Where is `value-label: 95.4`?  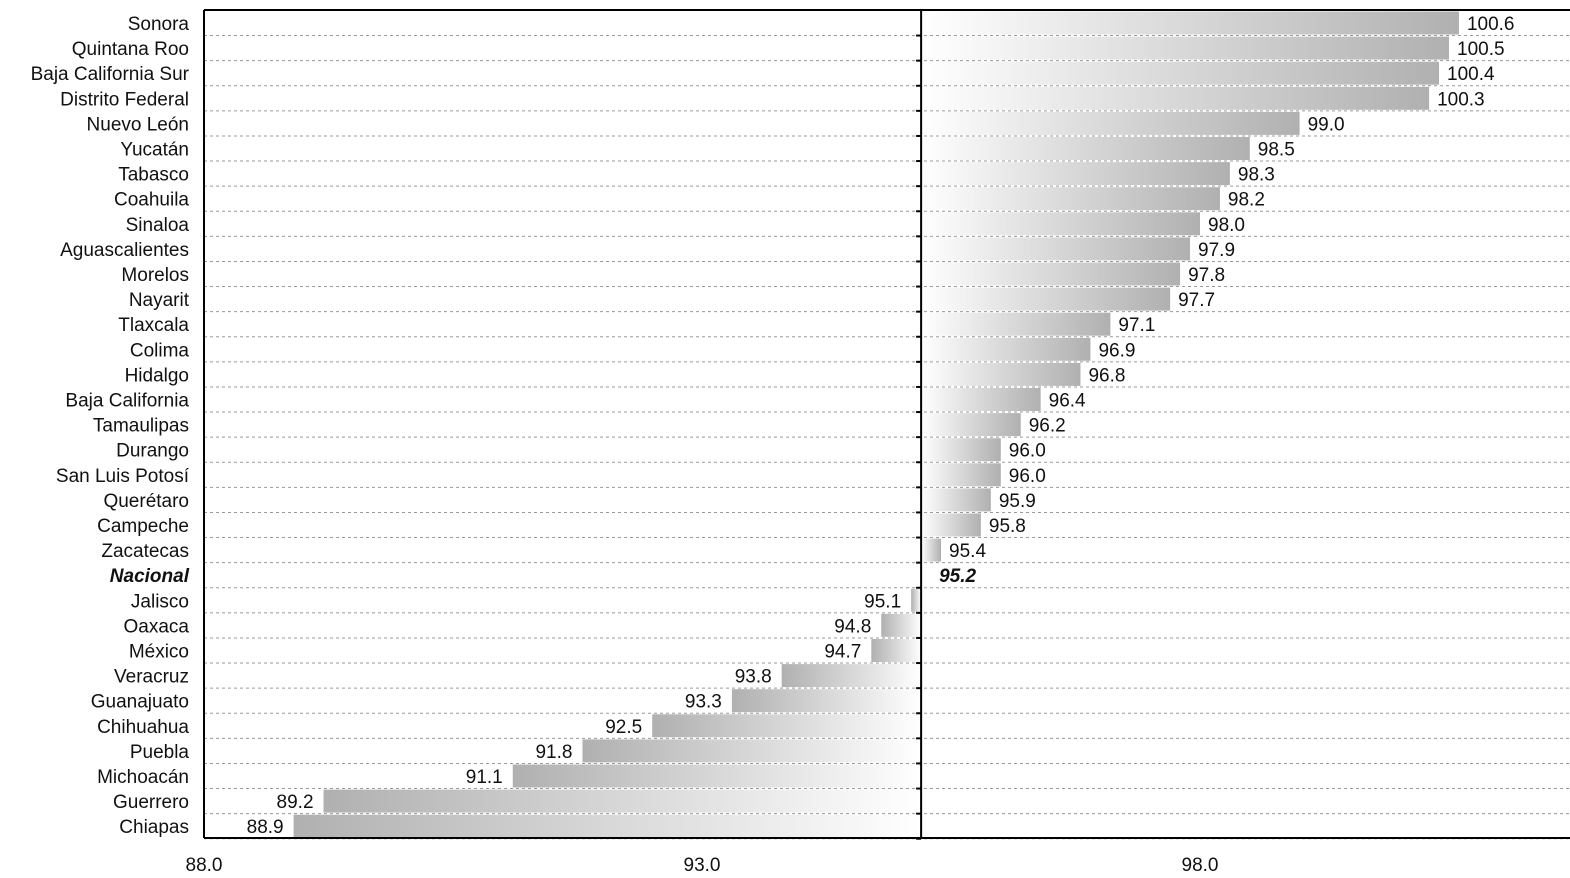
value-label: 95.4 is located at coordinates (967, 551).